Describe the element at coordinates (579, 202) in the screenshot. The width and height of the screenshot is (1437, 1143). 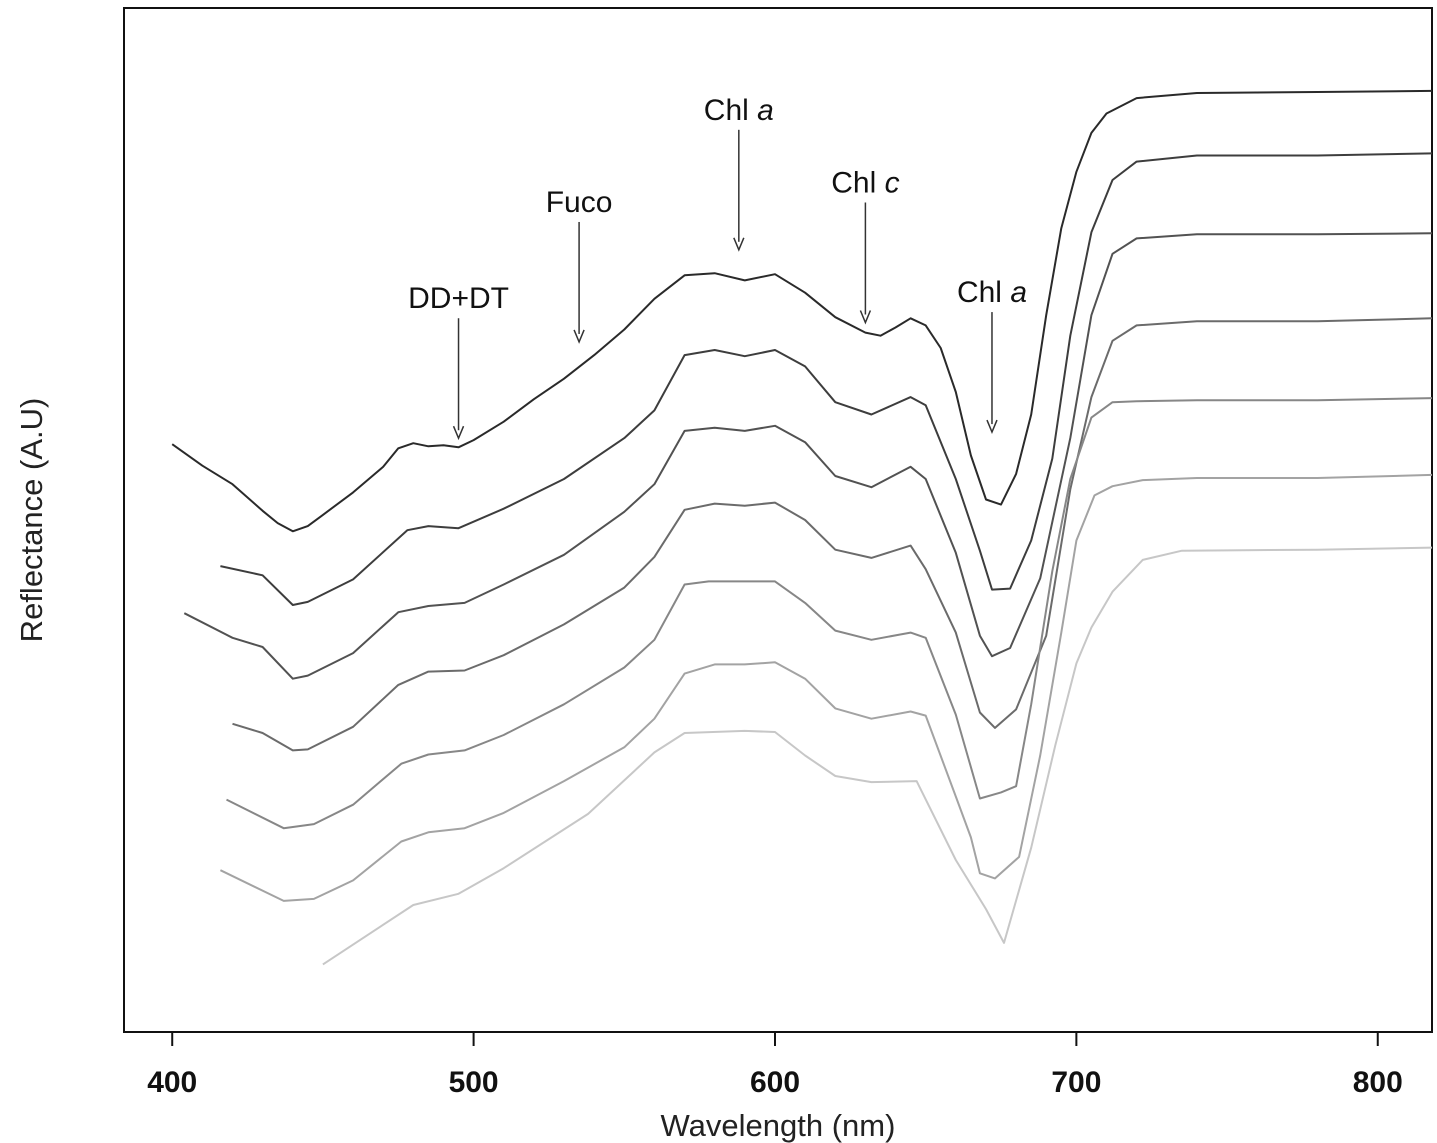
I see `annotation-label: Fuco` at that location.